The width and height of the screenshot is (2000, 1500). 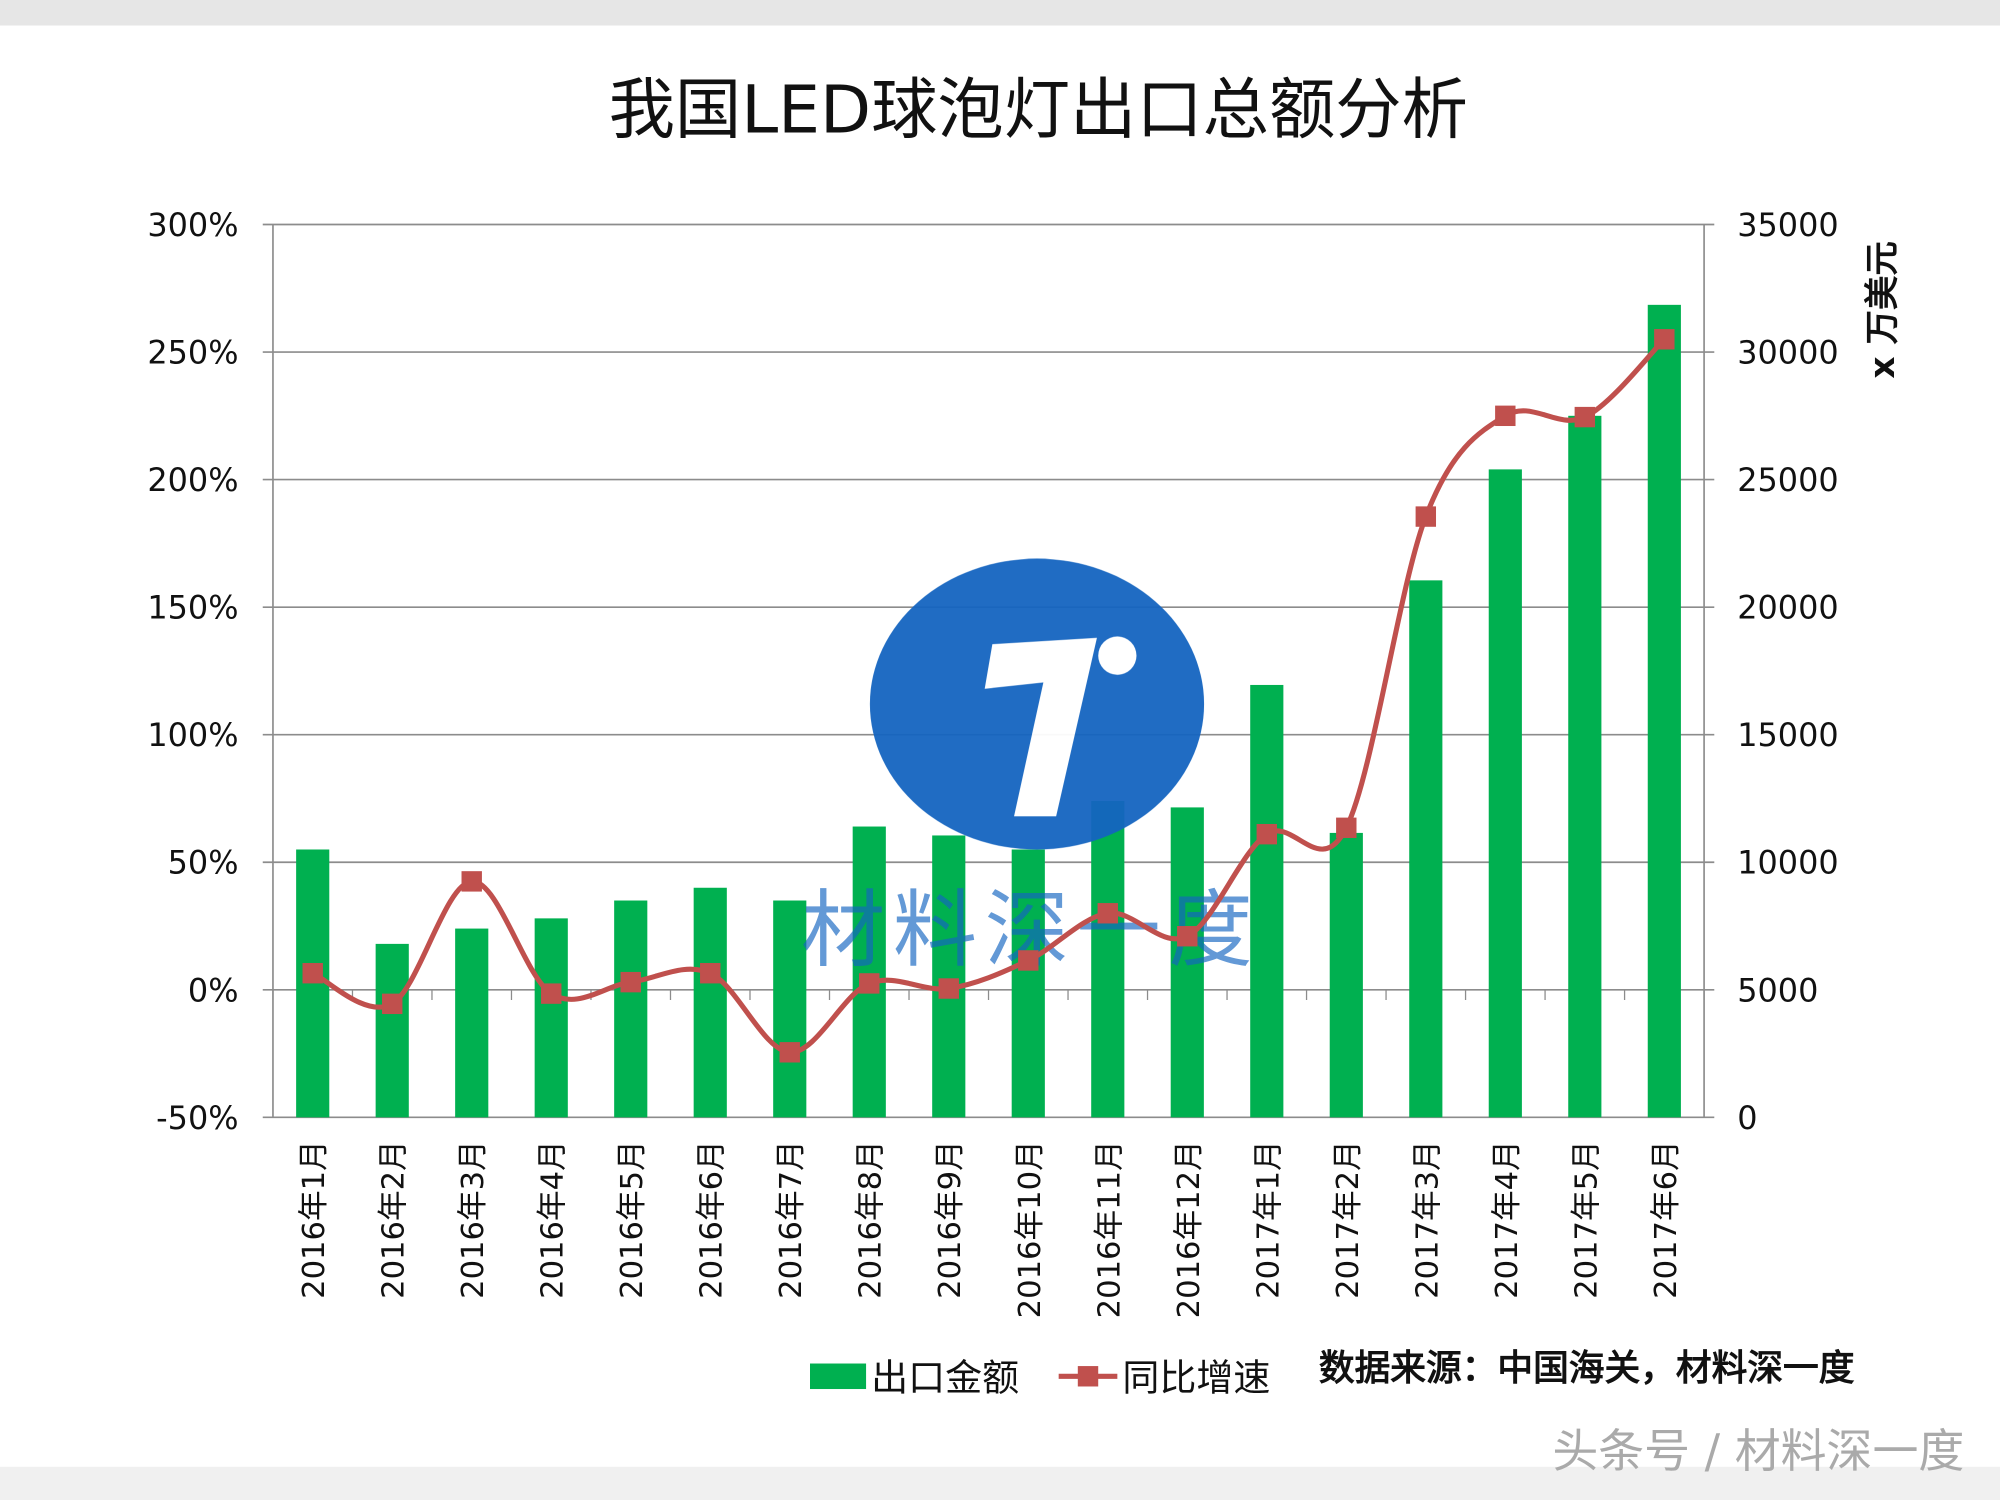 I want to click on left-tick-label: 200%, so click(x=192, y=480).